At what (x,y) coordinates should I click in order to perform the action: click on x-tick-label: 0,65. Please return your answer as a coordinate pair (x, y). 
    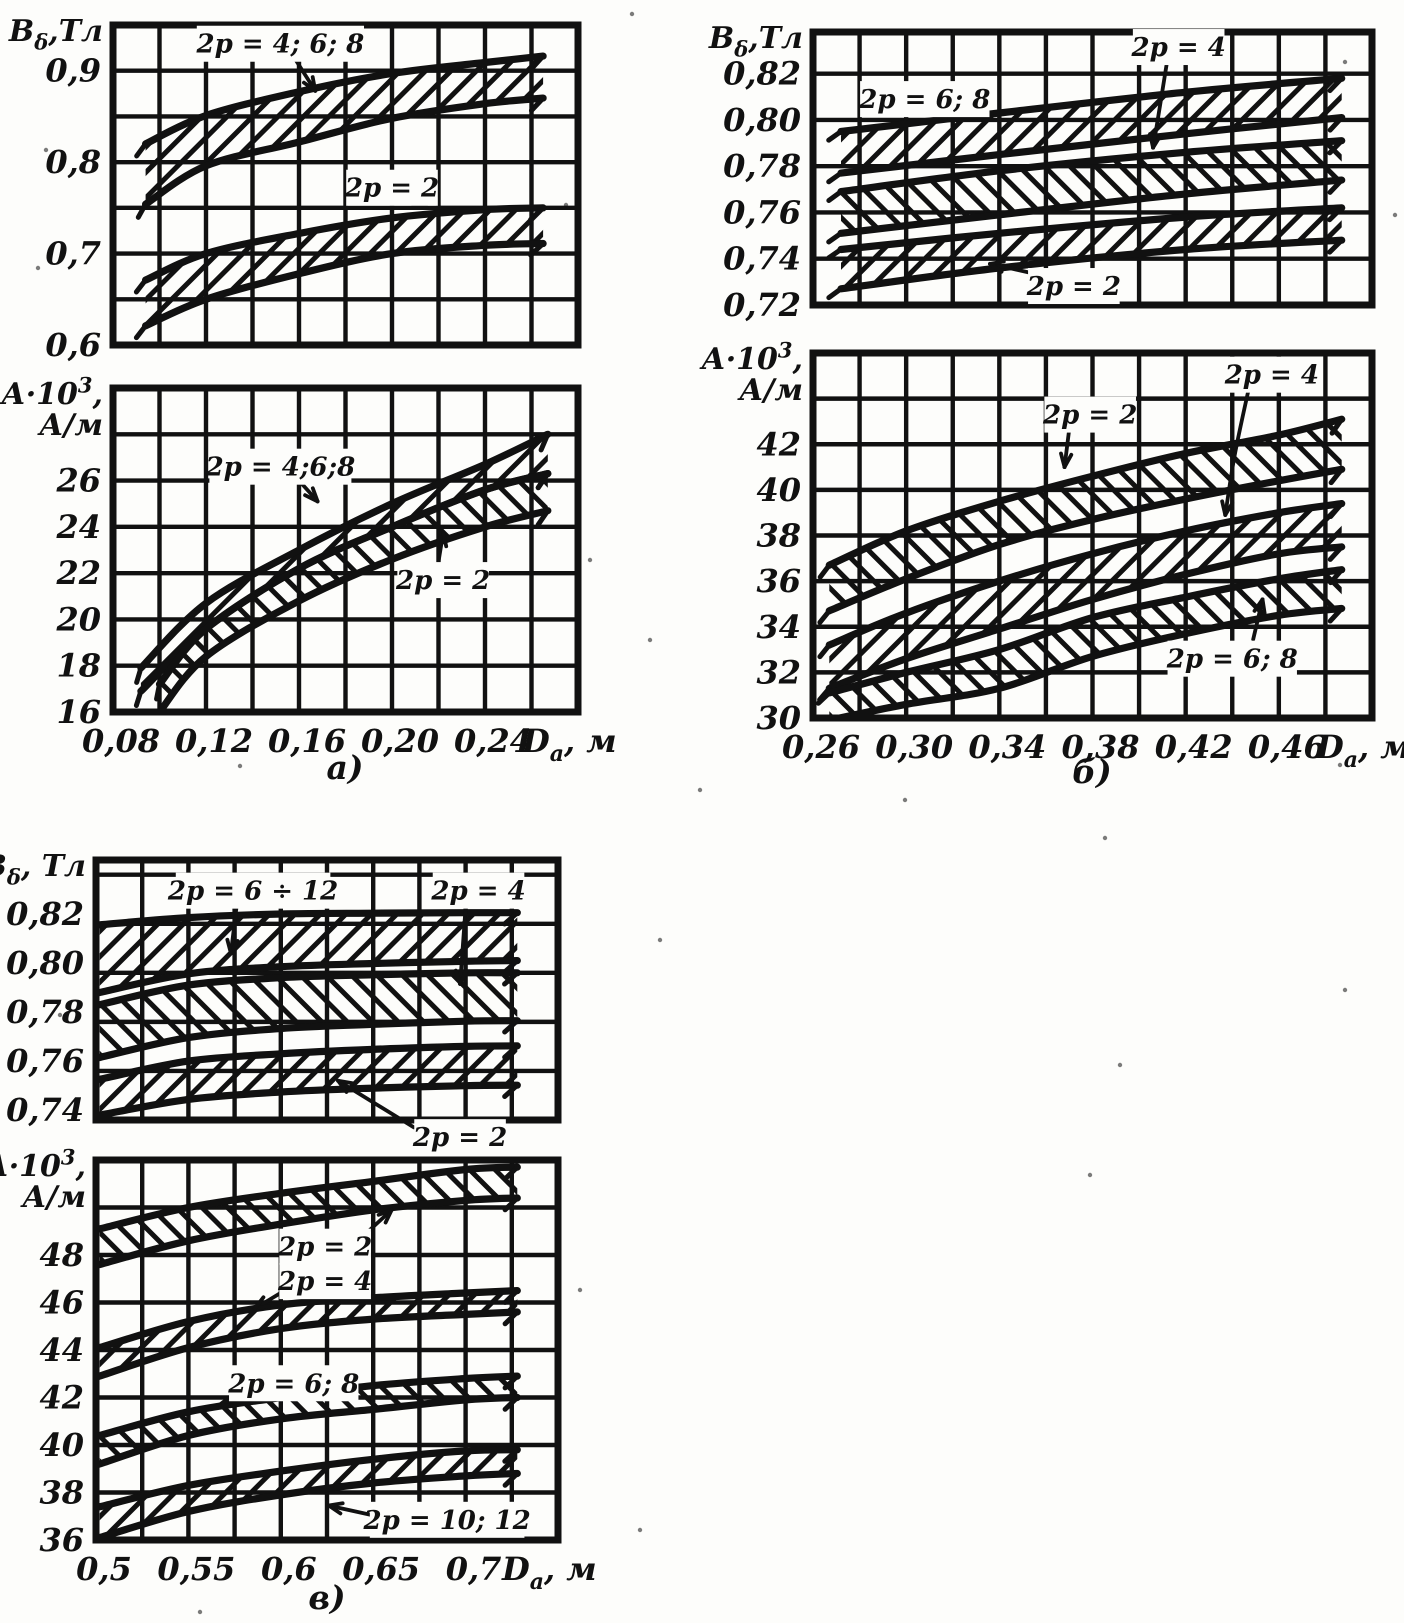
    Looking at the image, I should click on (381, 1569).